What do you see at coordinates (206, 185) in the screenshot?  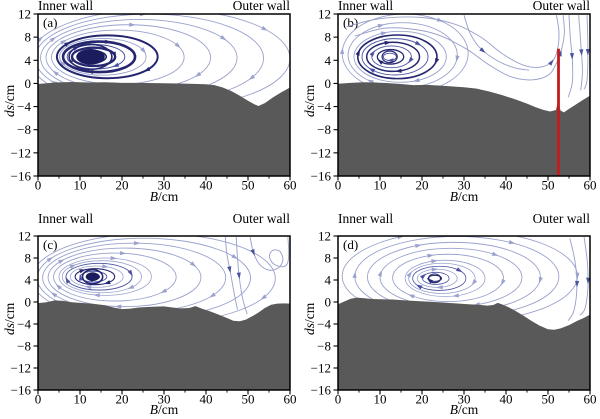 I see `x-tick-label: 40` at bounding box center [206, 185].